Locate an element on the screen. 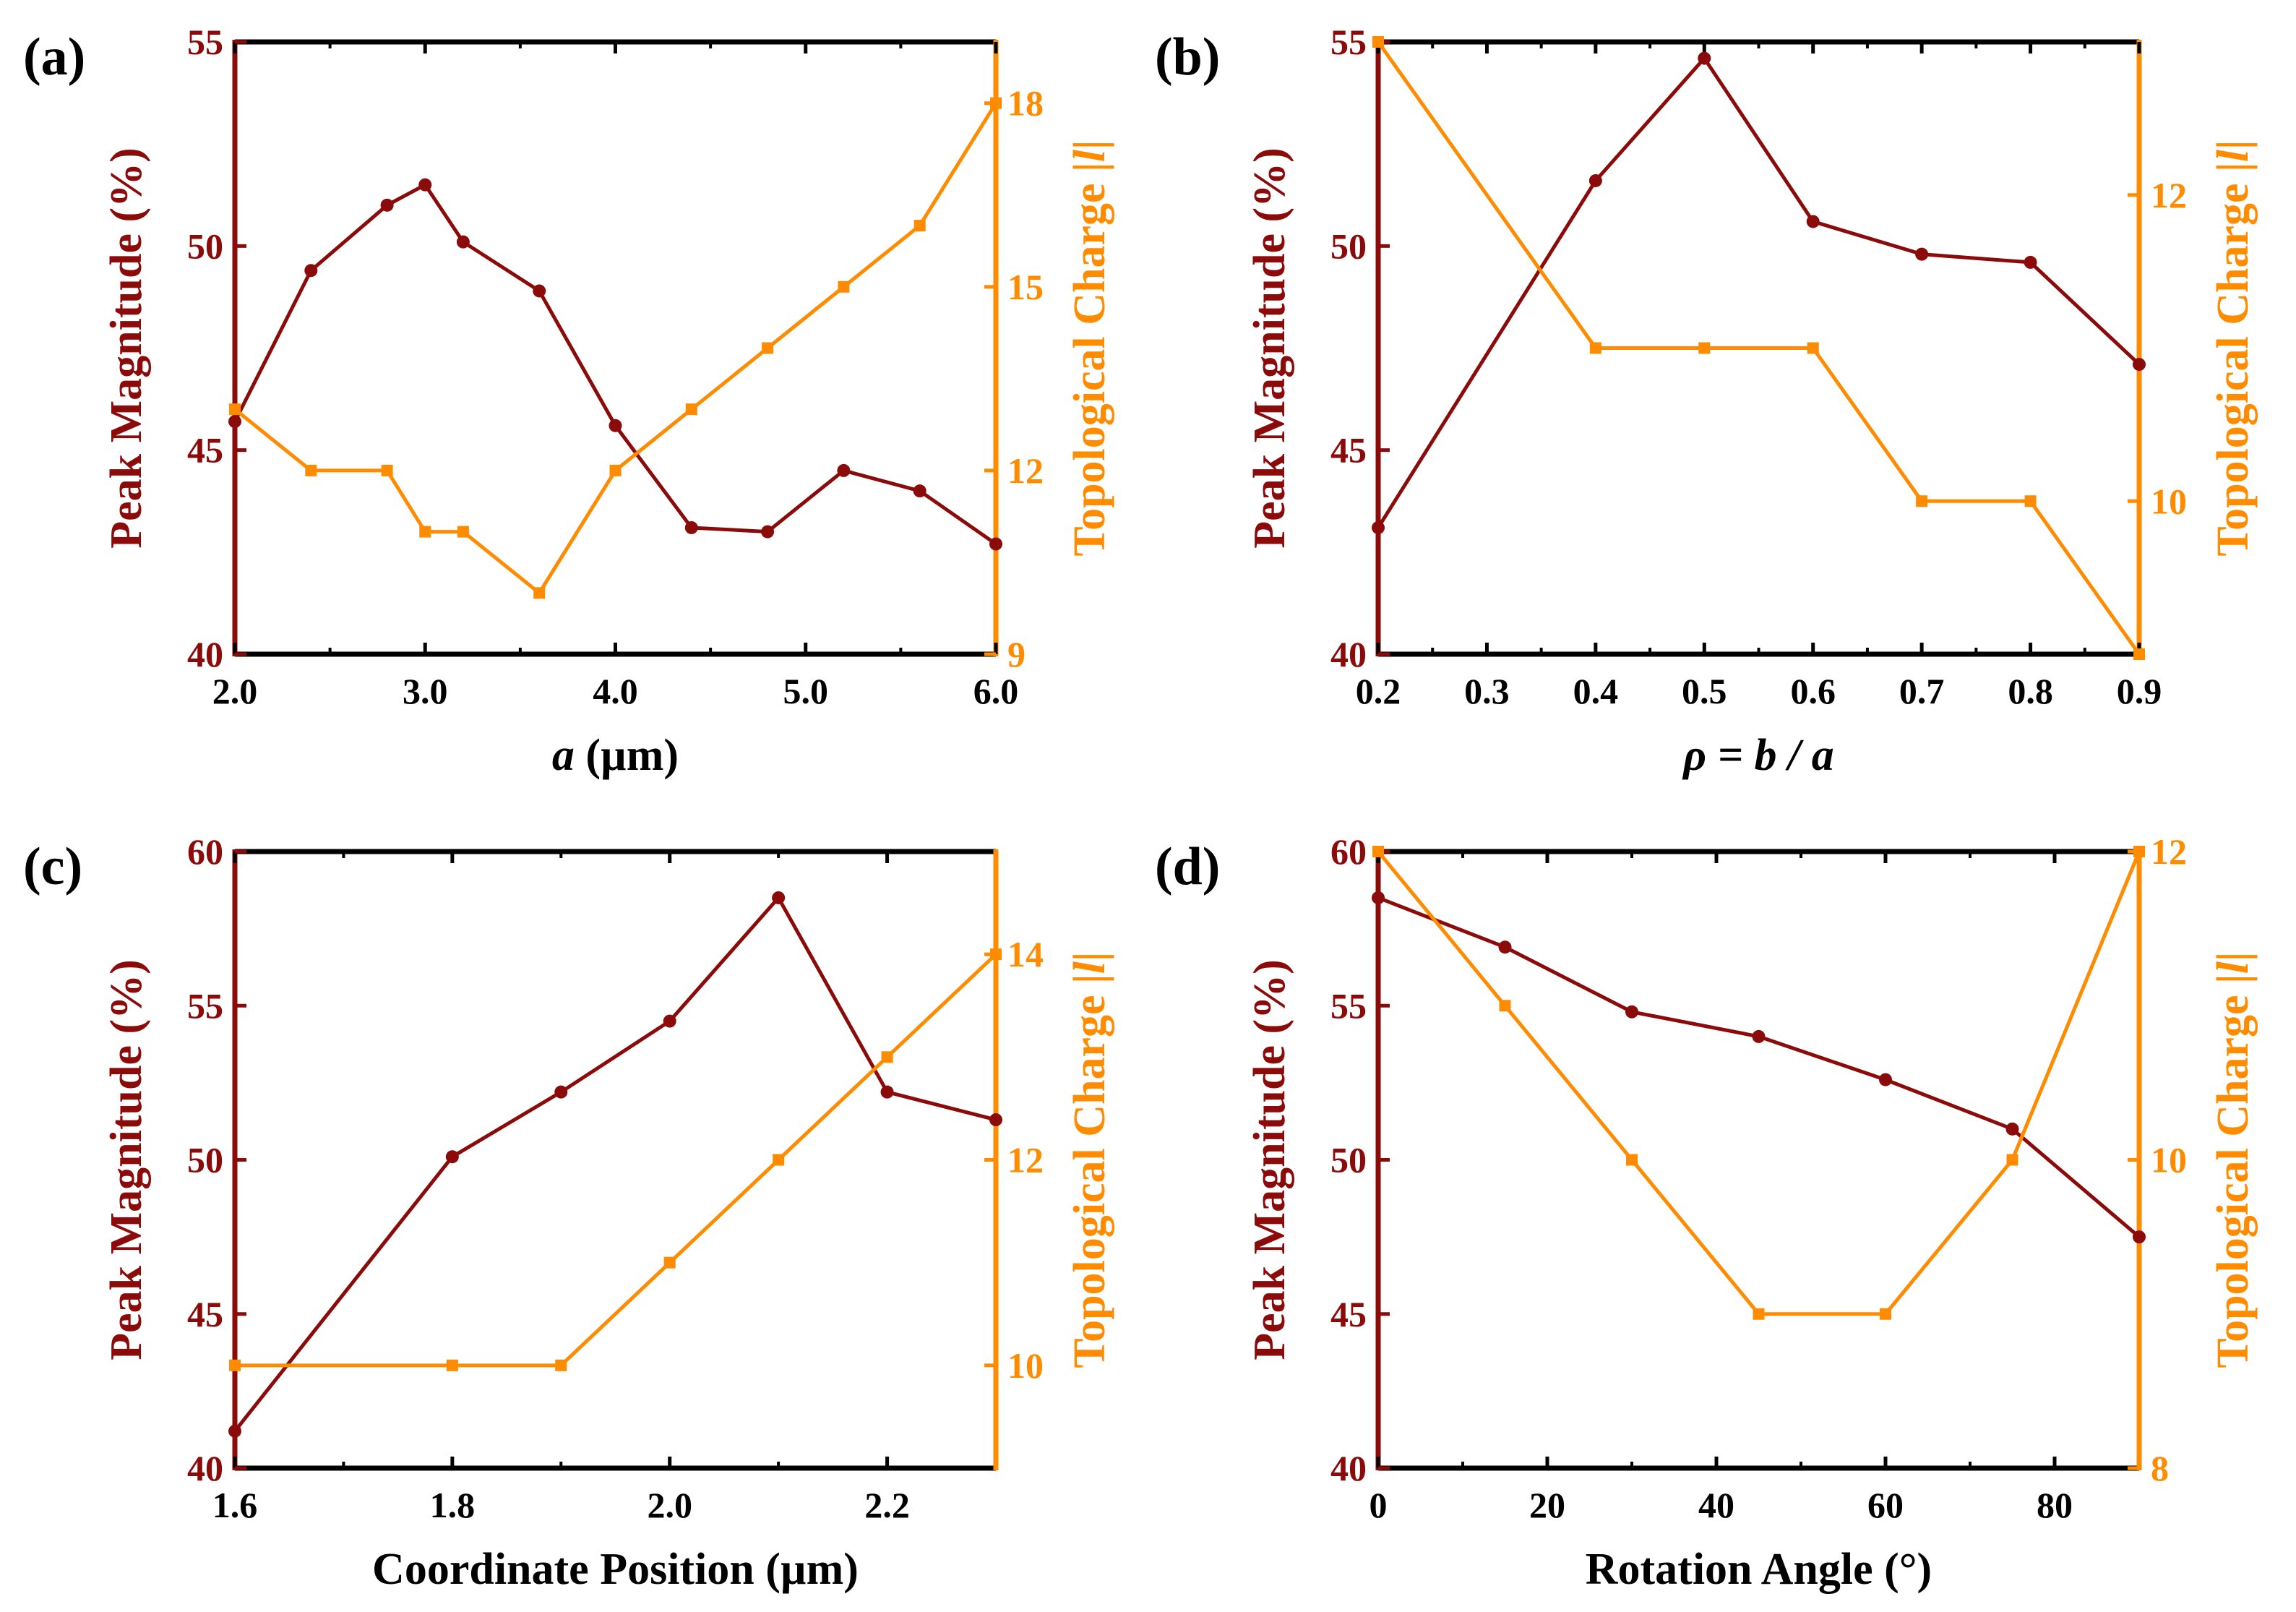  x-tick-label: 0.3 is located at coordinates (1487, 691).